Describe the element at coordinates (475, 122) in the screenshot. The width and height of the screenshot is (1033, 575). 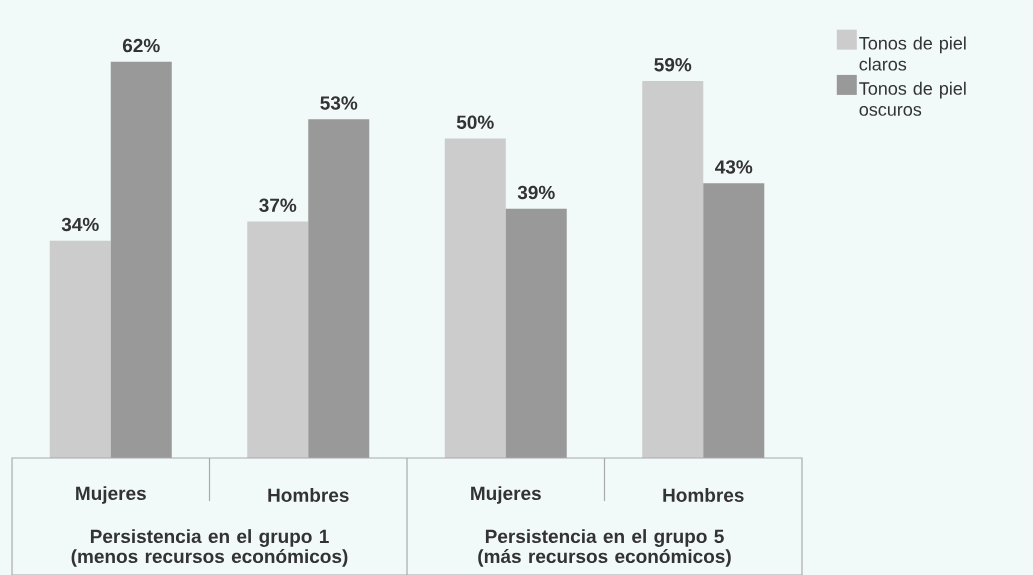
I see `data-label: 50%` at that location.